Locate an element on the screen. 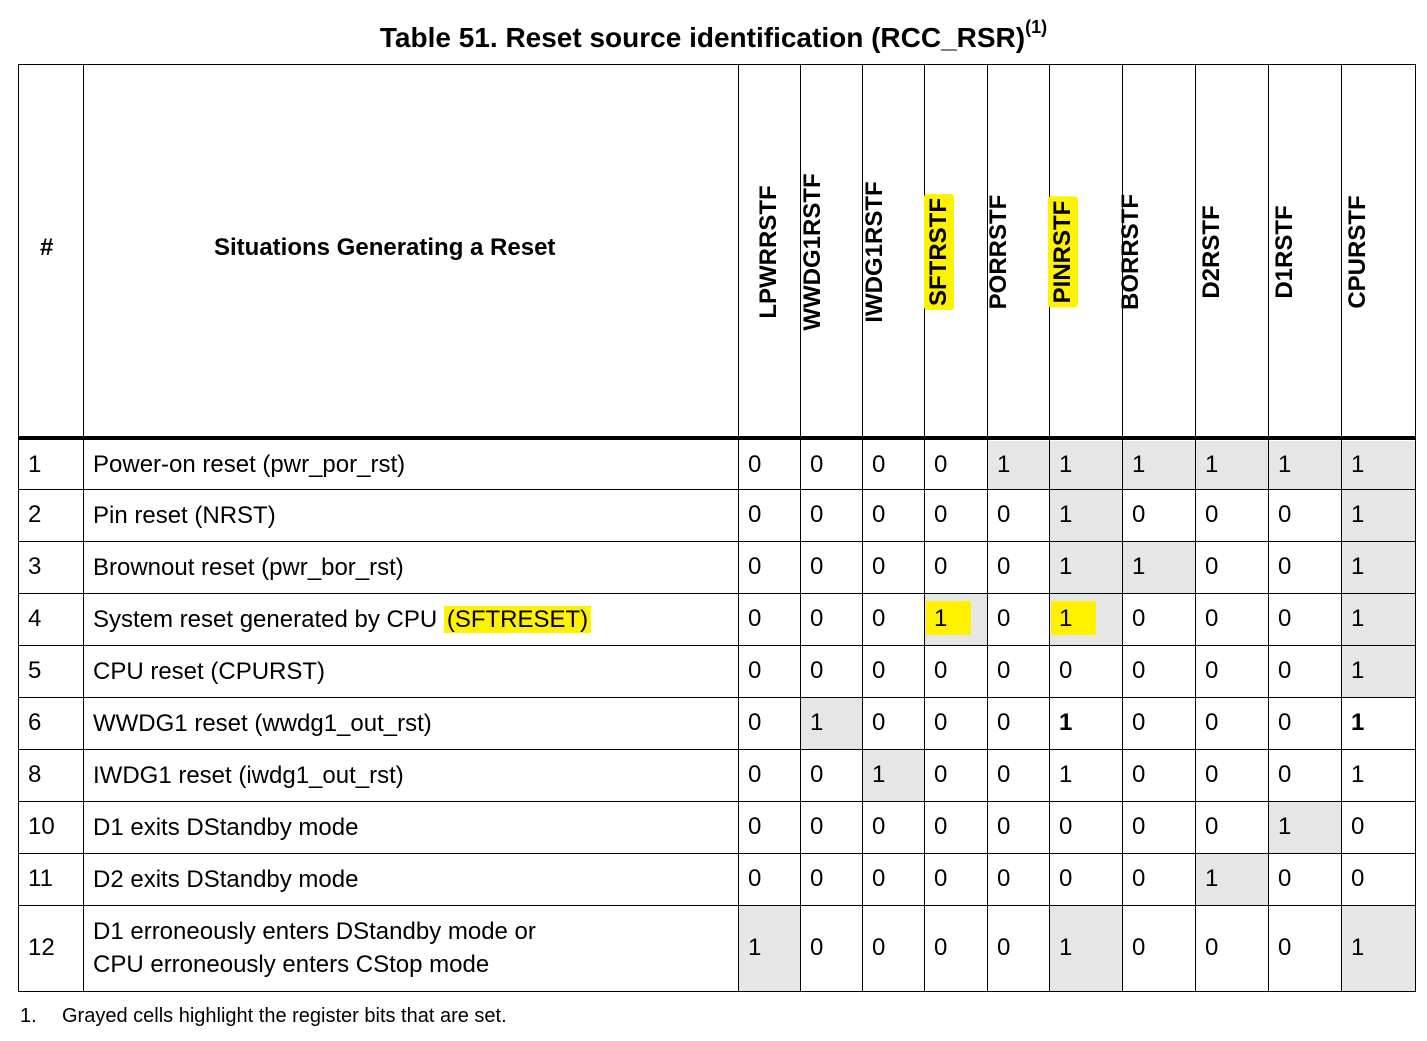 The height and width of the screenshot is (1041, 1427). row-number: 5 is located at coordinates (35, 670).